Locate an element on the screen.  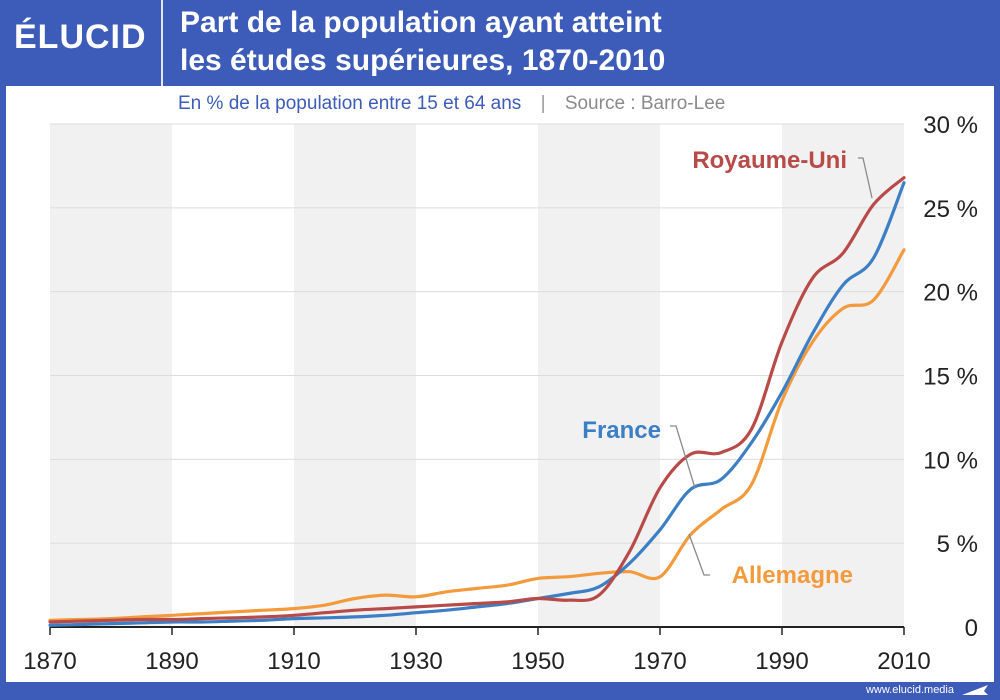
series-label-uk: Royaume-Uni is located at coordinates (769, 160).